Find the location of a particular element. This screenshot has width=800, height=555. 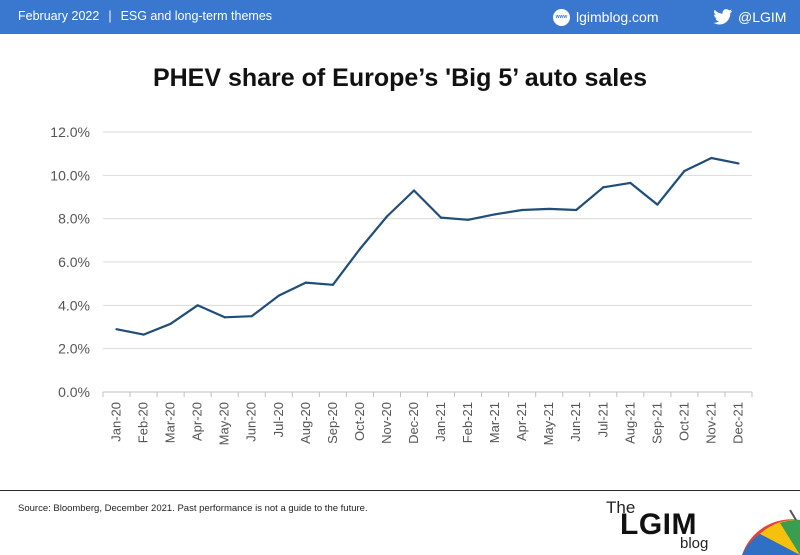

footer-divider is located at coordinates (400, 490).